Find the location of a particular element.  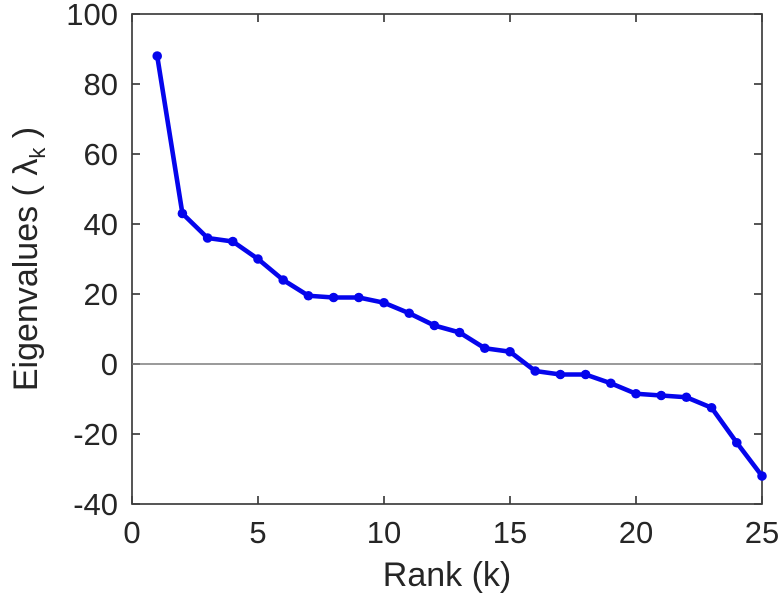

lambda-subscript: k is located at coordinates (37, 153).